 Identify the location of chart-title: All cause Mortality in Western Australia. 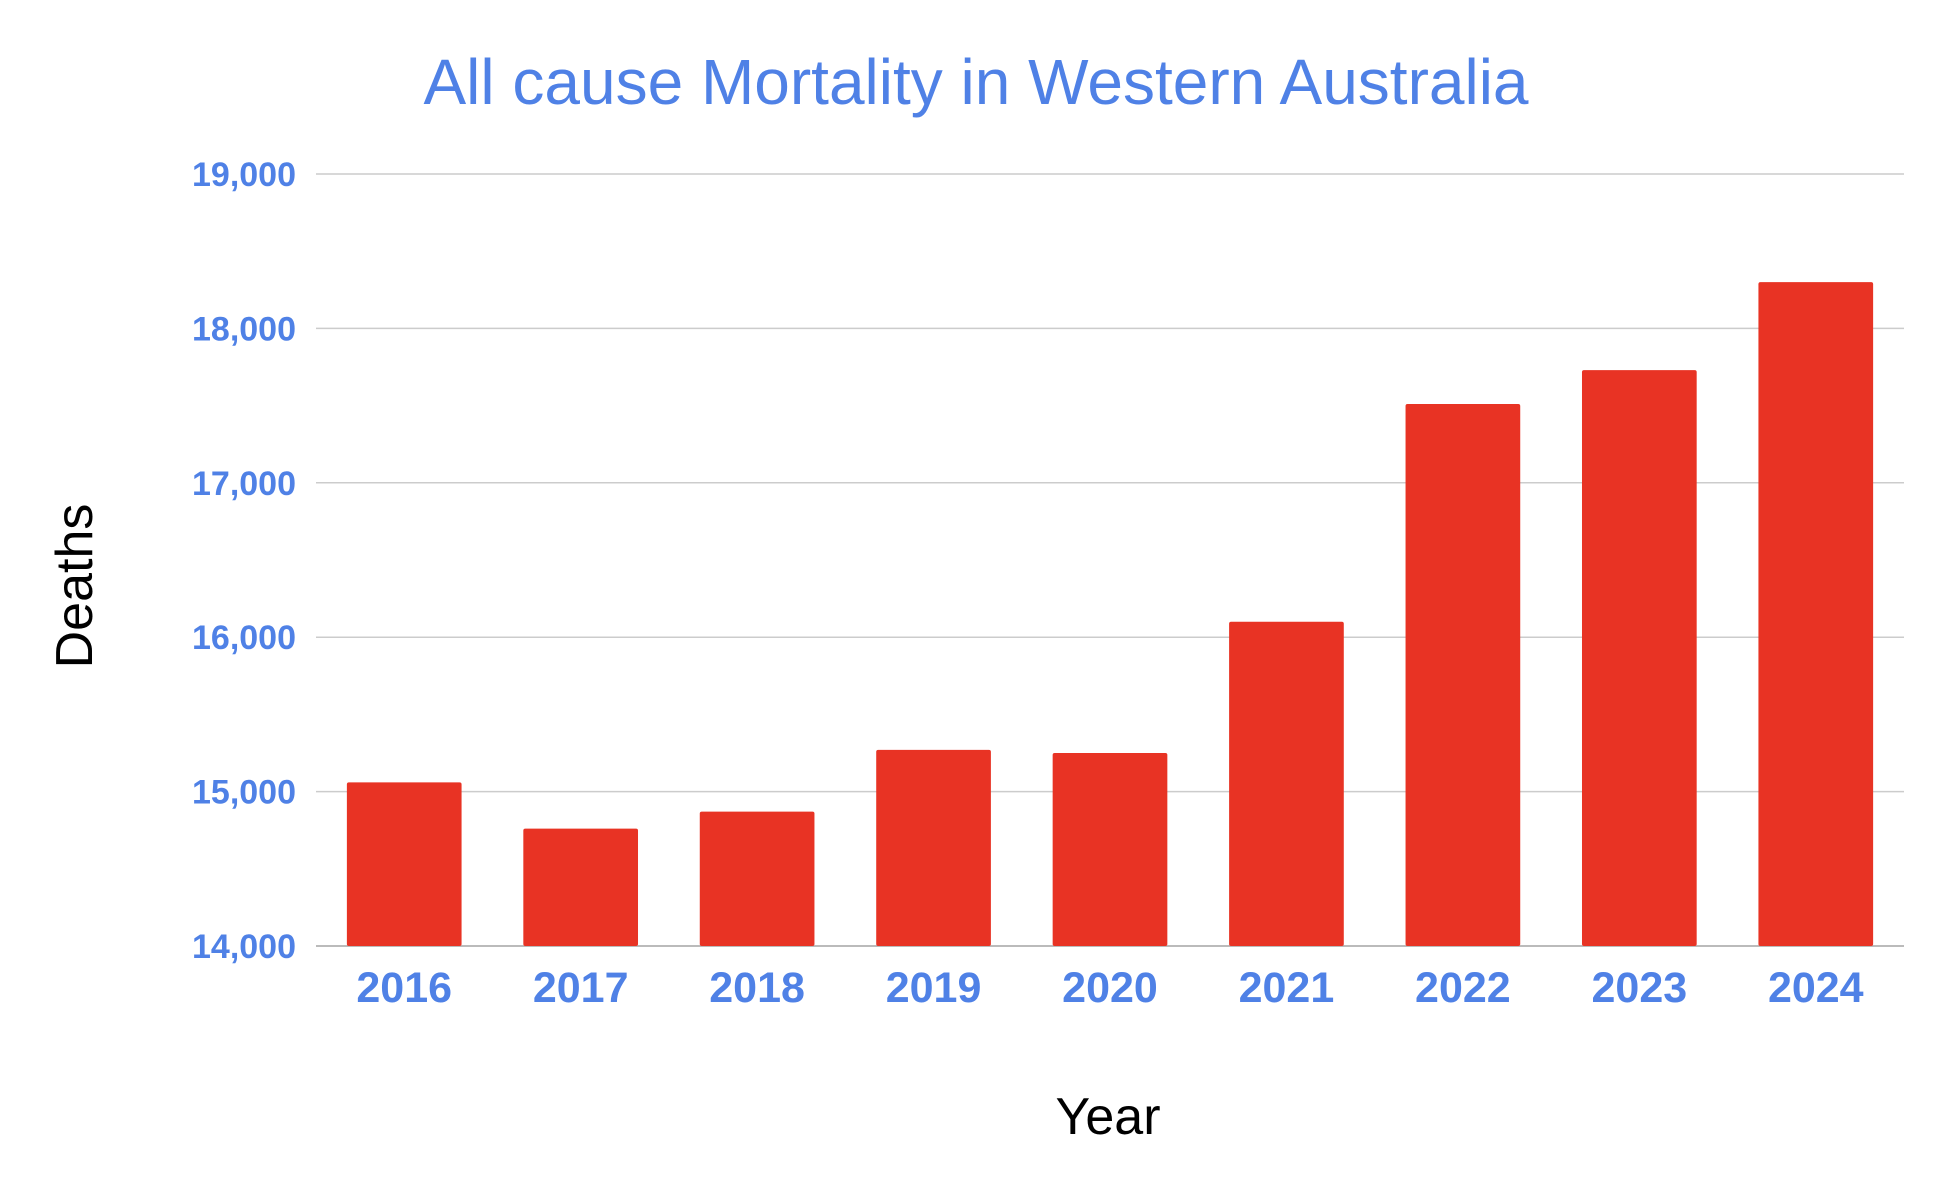
(975, 82).